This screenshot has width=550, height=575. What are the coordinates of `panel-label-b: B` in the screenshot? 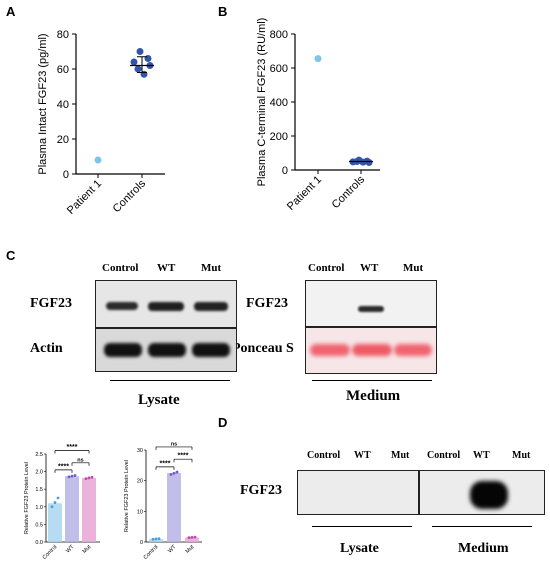 It's located at (223, 11).